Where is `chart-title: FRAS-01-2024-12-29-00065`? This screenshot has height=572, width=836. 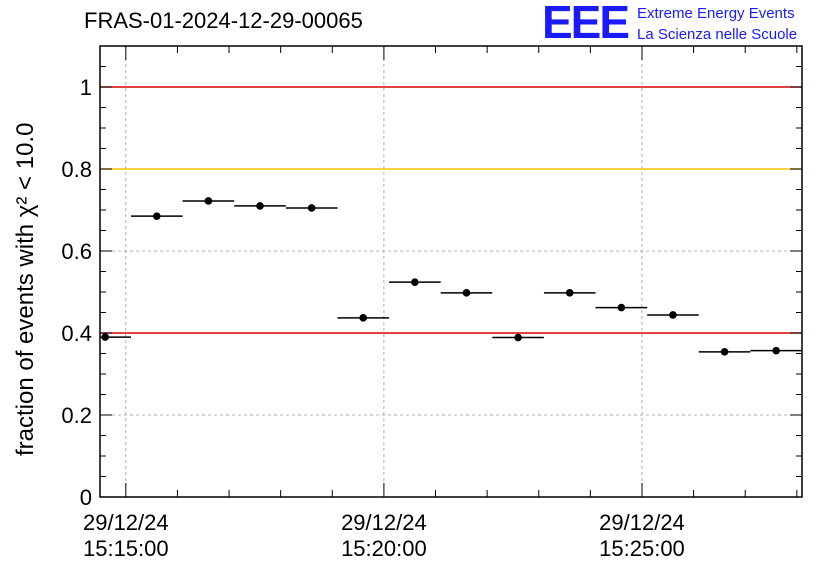 chart-title: FRAS-01-2024-12-29-00065 is located at coordinates (223, 20).